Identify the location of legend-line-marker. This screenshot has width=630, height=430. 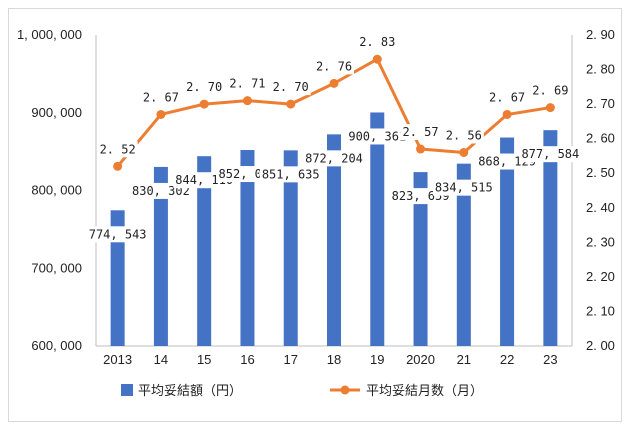
(345, 390).